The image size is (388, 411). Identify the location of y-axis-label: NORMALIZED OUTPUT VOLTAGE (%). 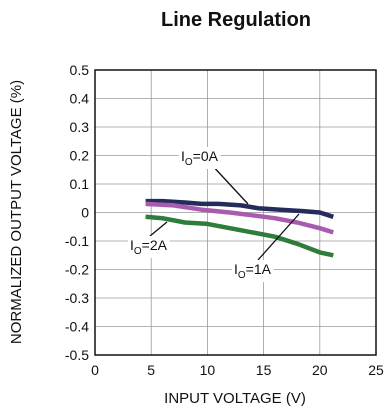
(16, 212).